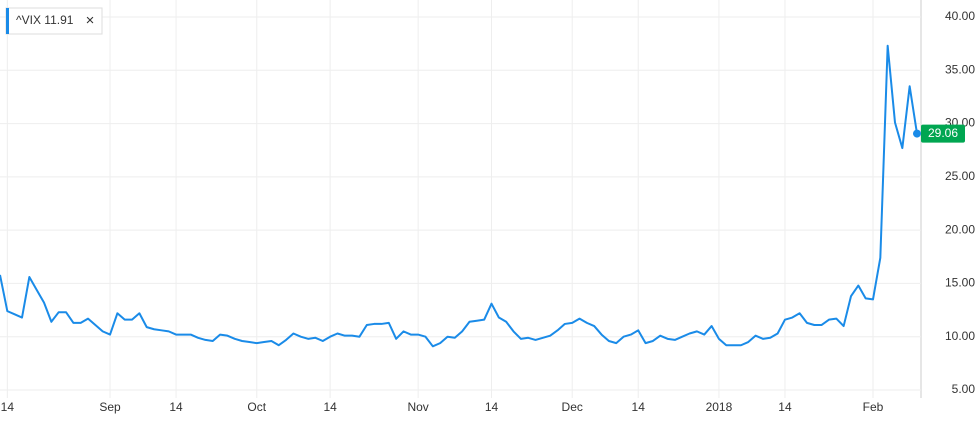 This screenshot has height=421, width=978. What do you see at coordinates (90, 20) in the screenshot?
I see `legend-close: ×` at bounding box center [90, 20].